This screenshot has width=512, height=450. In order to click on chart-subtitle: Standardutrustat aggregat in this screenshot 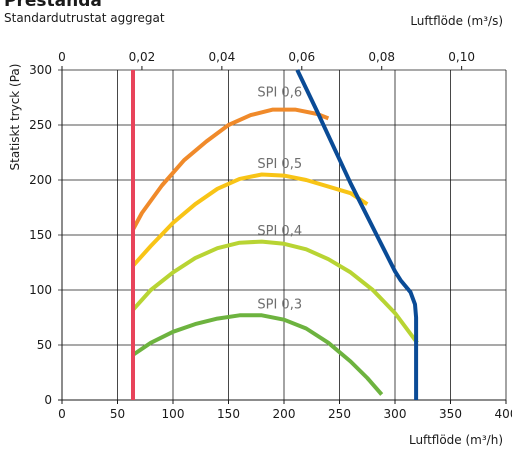, I will do `click(84, 18)`.